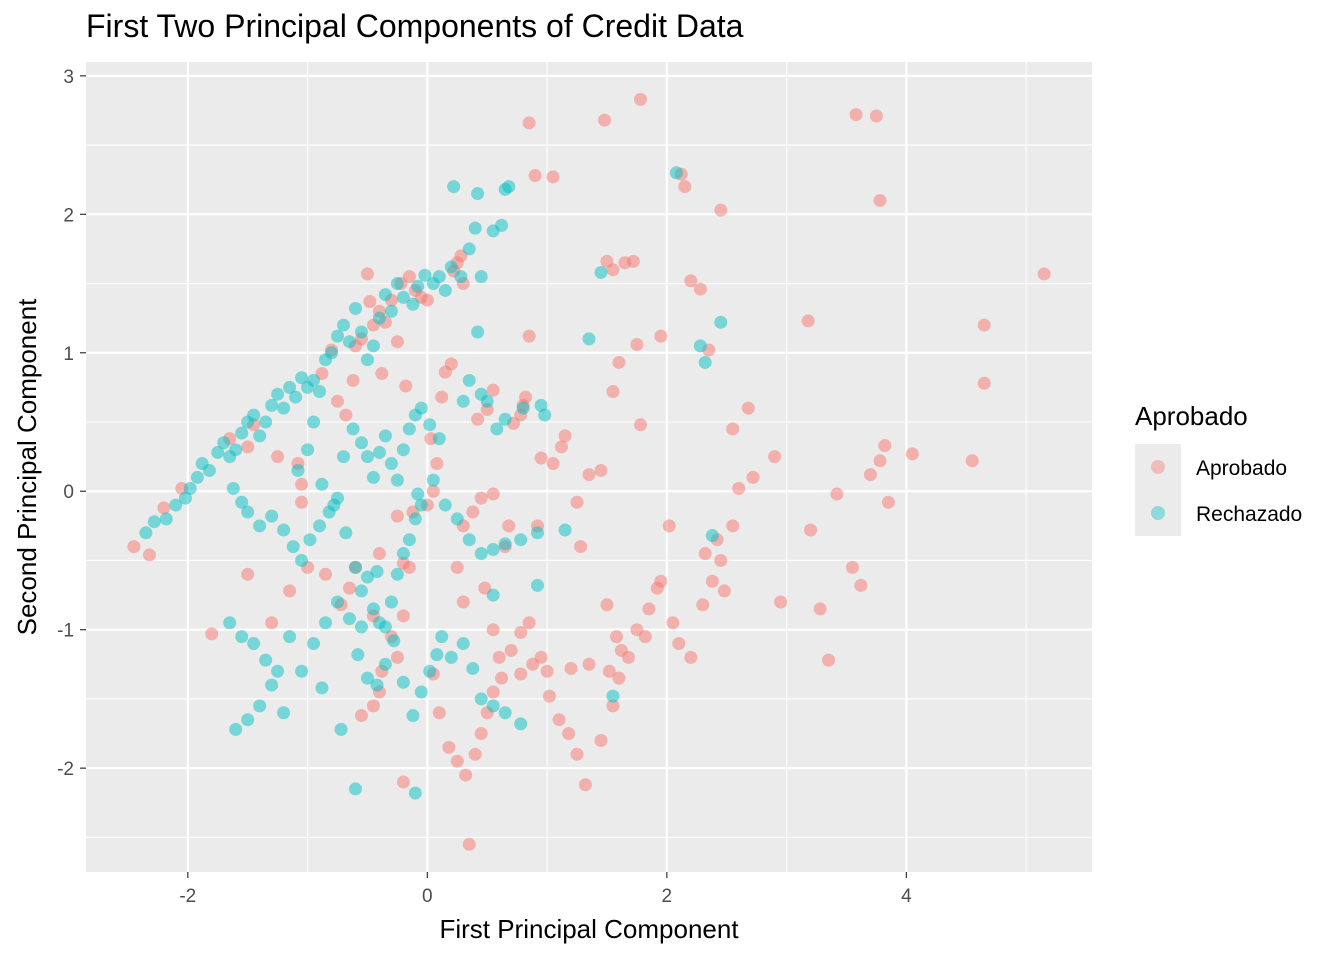 The width and height of the screenshot is (1344, 960). I want to click on y-axis-title: Second Principal Component, so click(27, 467).